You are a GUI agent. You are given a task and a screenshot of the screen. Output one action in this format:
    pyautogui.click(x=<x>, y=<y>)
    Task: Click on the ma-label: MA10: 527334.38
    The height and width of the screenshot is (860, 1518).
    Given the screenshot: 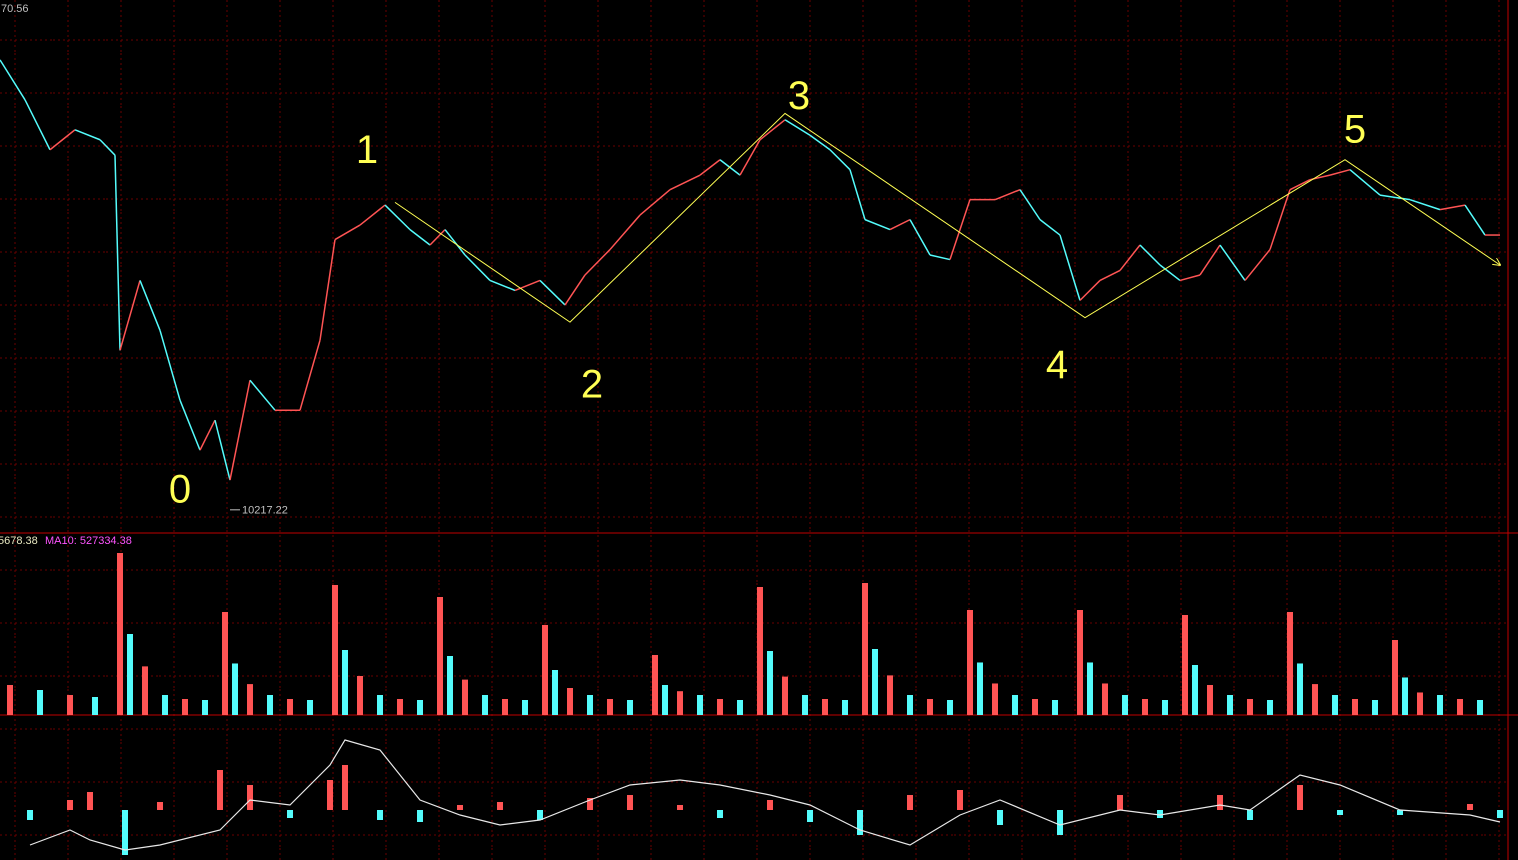 What is the action you would take?
    pyautogui.click(x=88, y=541)
    